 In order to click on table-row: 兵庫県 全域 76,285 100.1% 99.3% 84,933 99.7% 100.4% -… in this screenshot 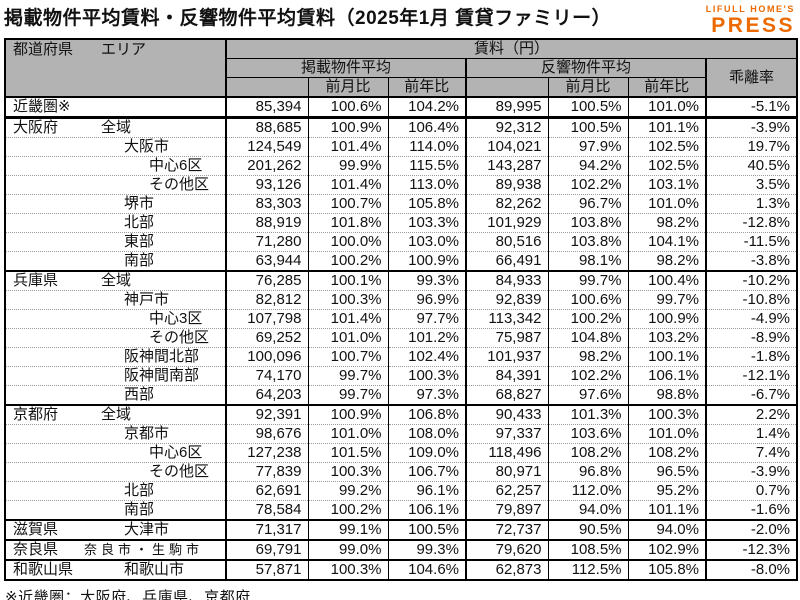, I will do `click(401, 280)`.